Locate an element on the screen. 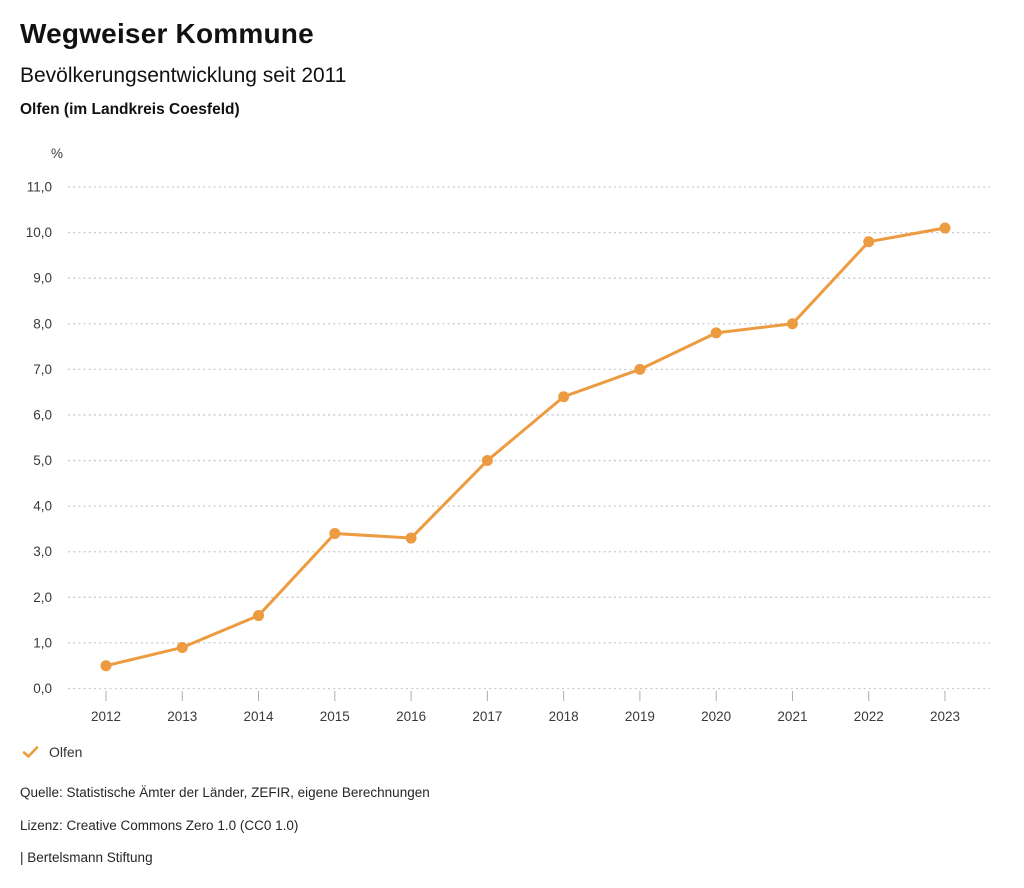 The image size is (1024, 888). check-icon is located at coordinates (30, 752).